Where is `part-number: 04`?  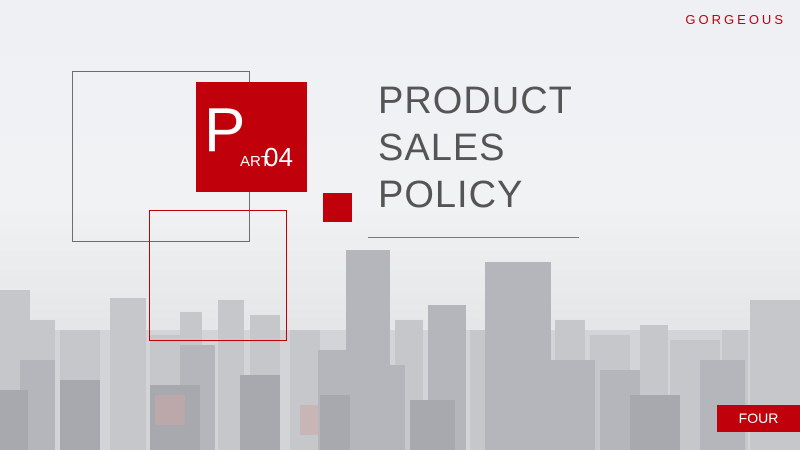 part-number: 04 is located at coordinates (278, 157).